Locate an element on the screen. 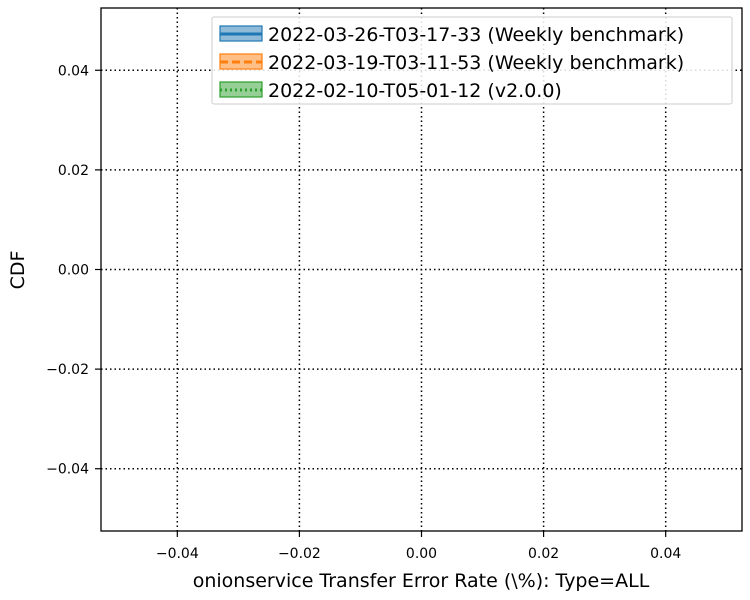  legend-box is located at coordinates (472, 60).